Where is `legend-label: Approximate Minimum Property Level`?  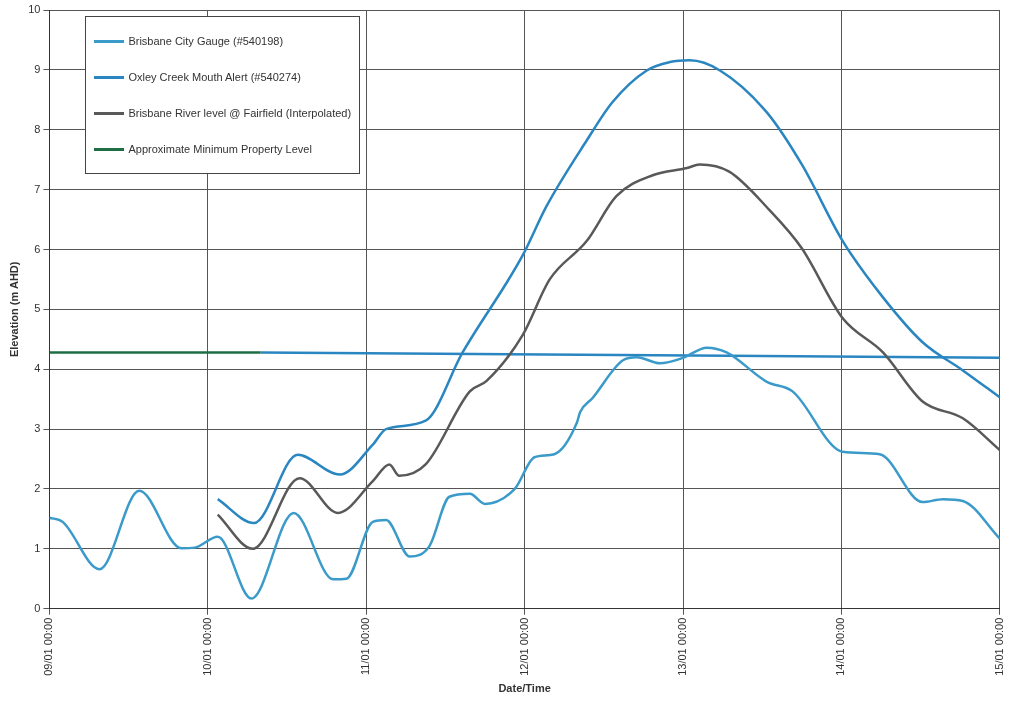 legend-label: Approximate Minimum Property Level is located at coordinates (220, 149).